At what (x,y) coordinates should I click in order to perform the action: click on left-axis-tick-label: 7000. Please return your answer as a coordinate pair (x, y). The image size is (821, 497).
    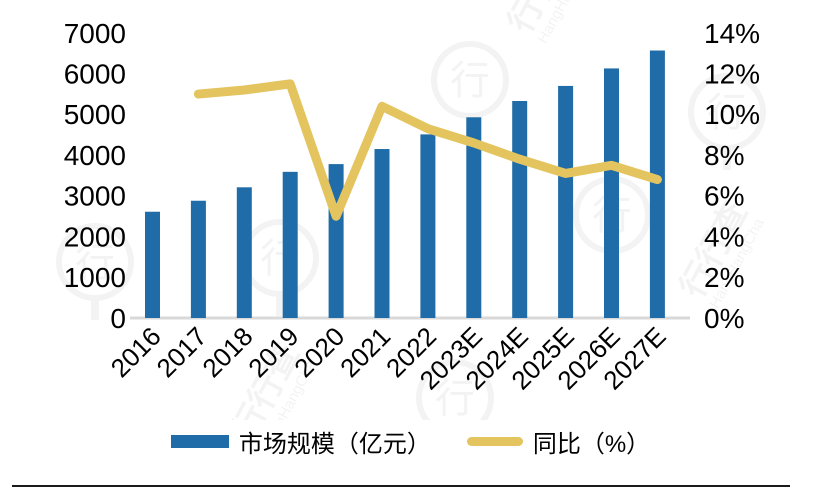
    Looking at the image, I should click on (95, 33).